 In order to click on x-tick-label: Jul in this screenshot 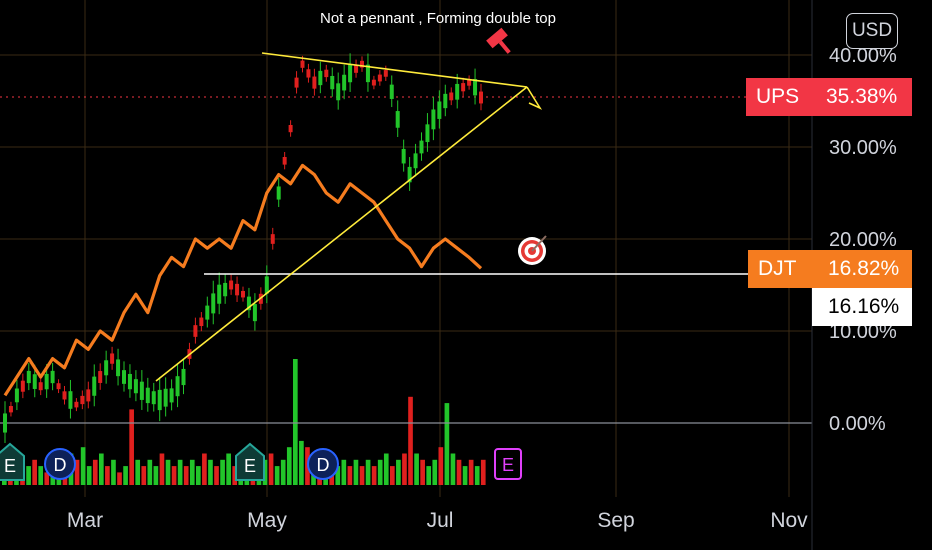, I will do `click(440, 520)`.